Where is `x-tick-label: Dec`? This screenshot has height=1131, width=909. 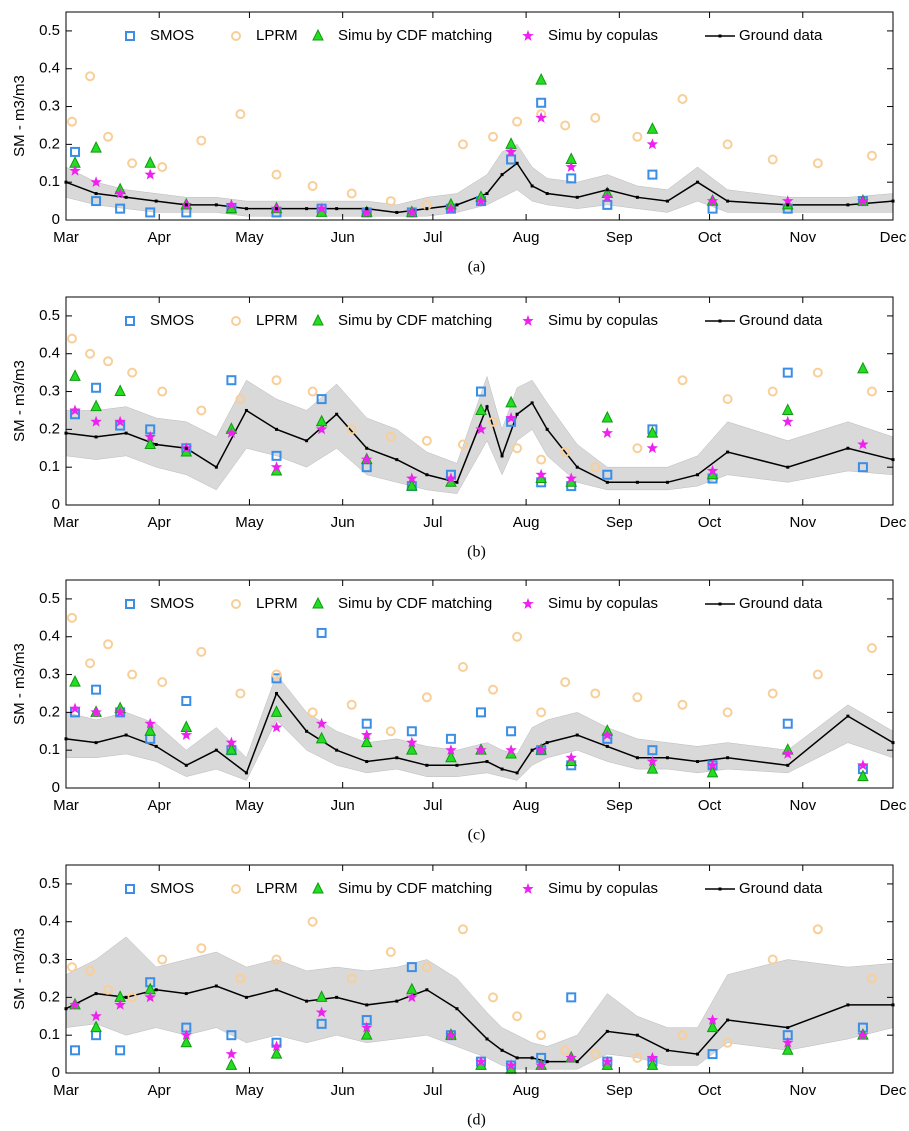 x-tick-label: Dec is located at coordinates (893, 805).